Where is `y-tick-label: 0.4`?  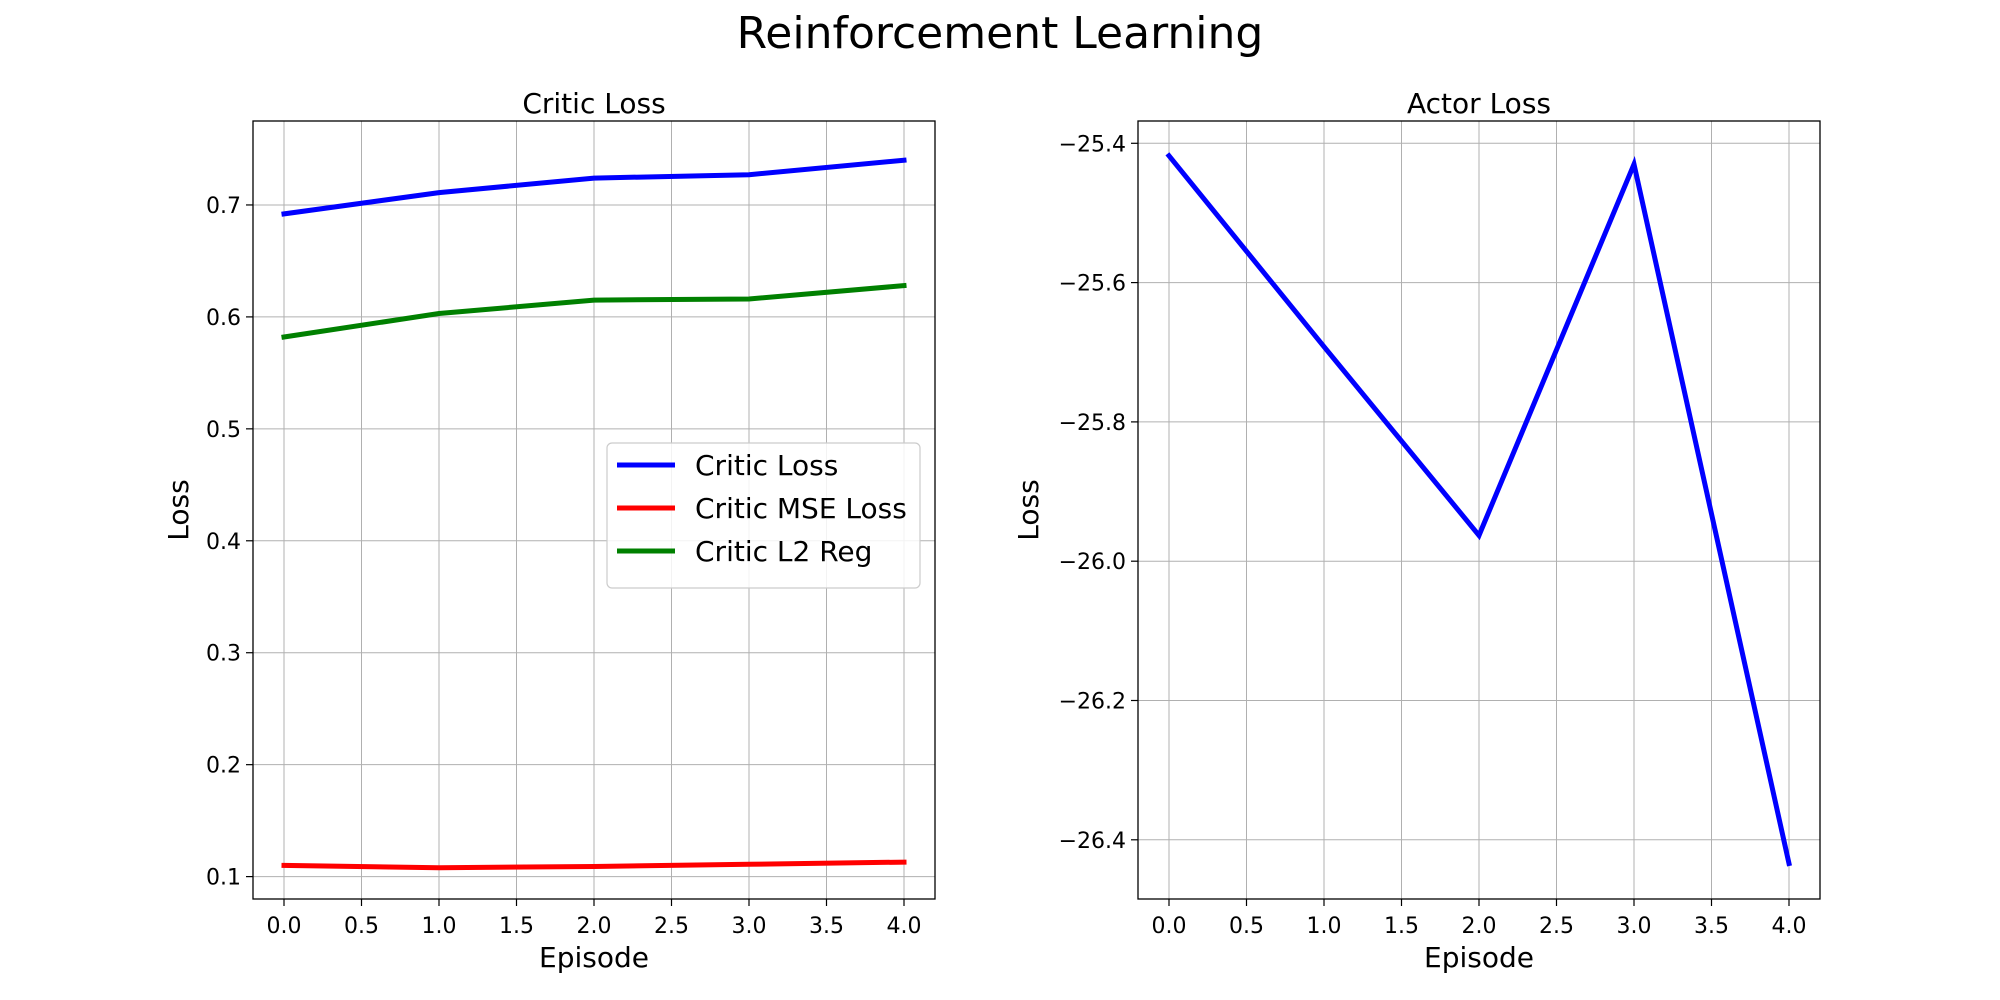 y-tick-label: 0.4 is located at coordinates (223, 542).